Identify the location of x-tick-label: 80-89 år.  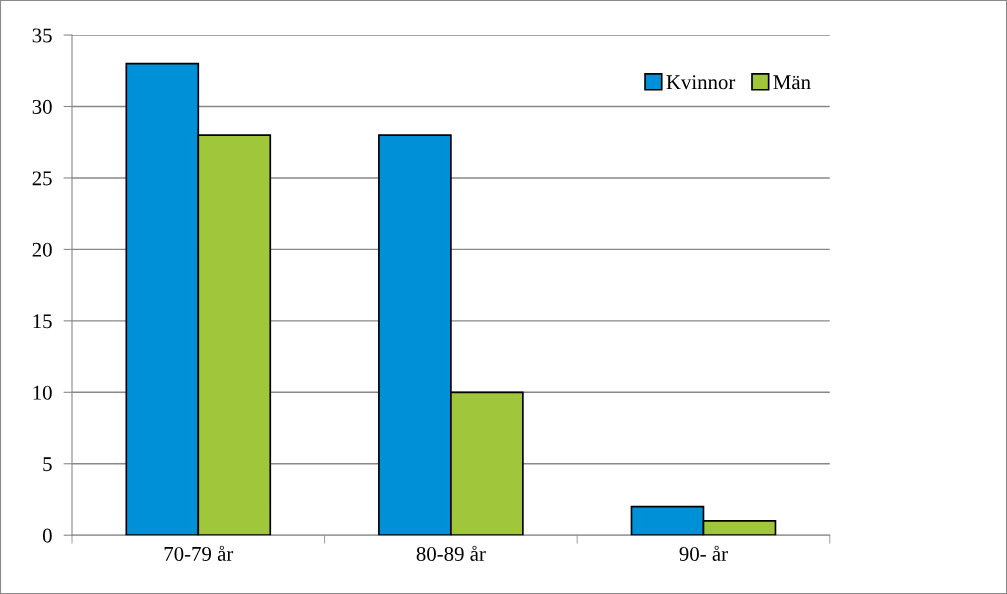
(451, 553).